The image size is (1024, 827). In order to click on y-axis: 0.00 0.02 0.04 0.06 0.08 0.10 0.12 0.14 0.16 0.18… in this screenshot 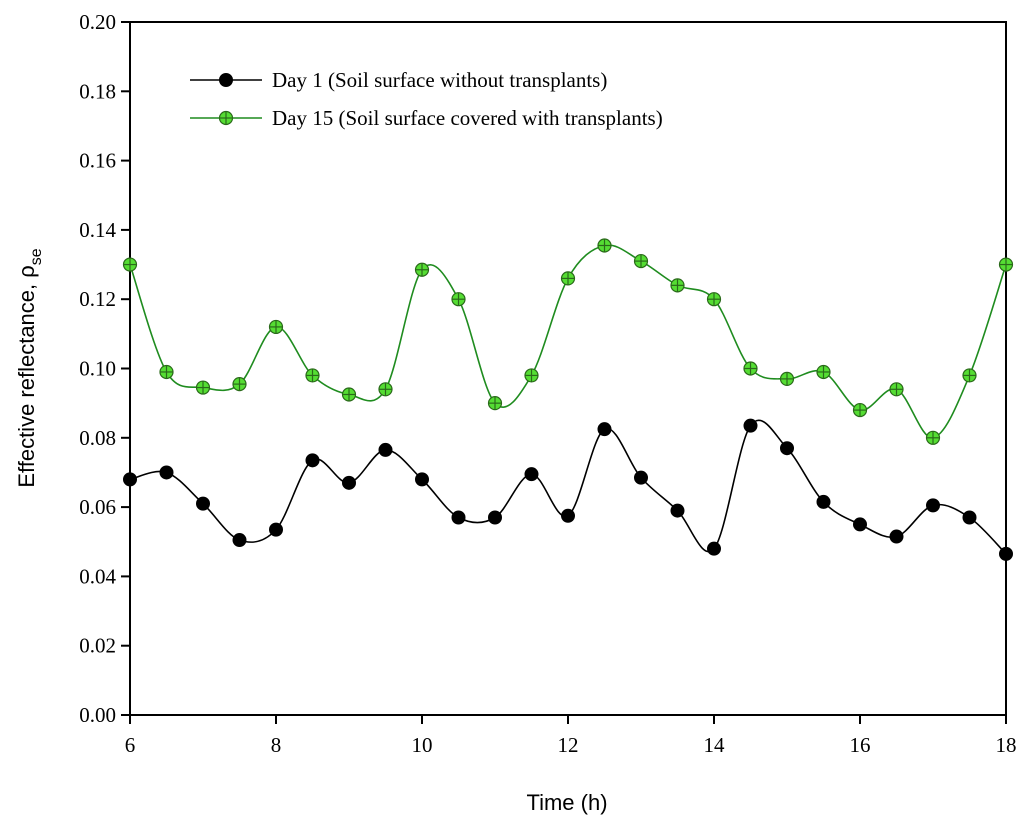, I will do `click(104, 368)`.